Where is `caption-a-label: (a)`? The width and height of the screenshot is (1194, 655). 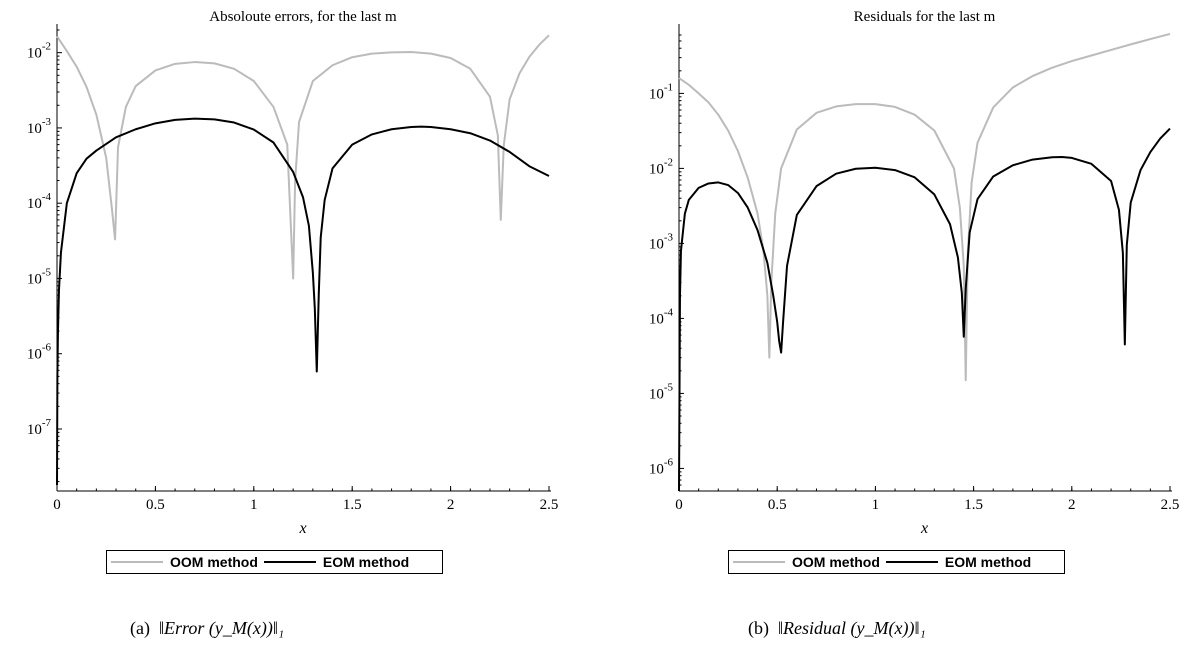 caption-a-label: (a) is located at coordinates (140, 628).